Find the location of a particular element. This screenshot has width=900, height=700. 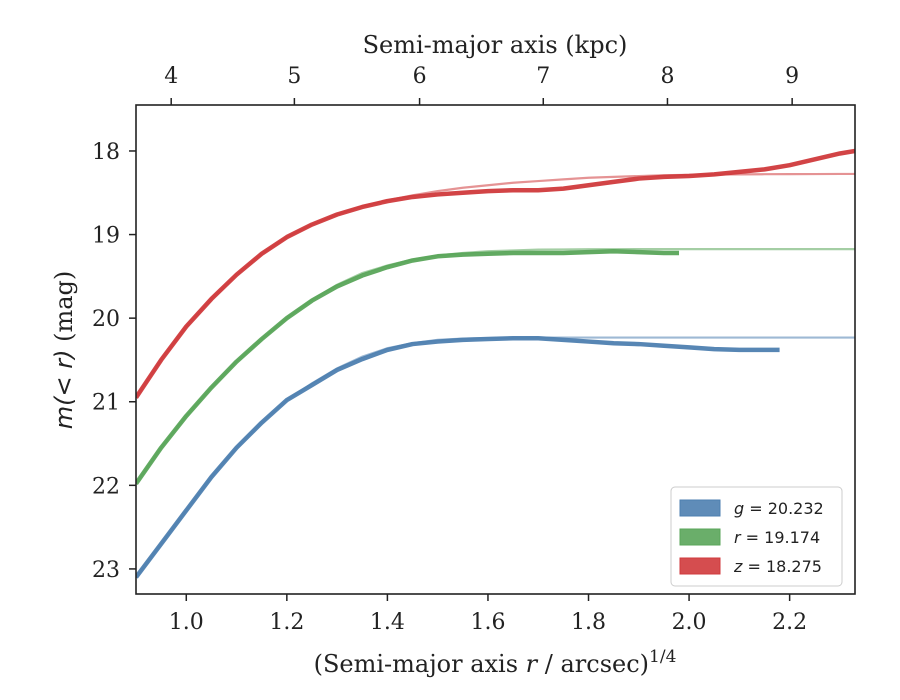

x-tick-label: 1.8 is located at coordinates (588, 622).